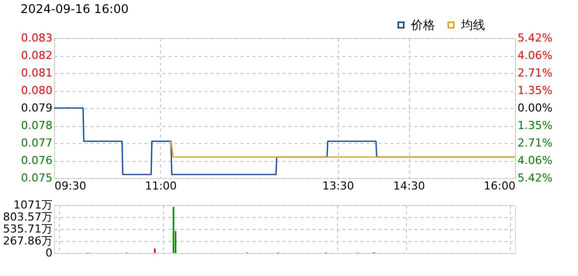  Describe the element at coordinates (500, 186) in the screenshot. I see `x-tick-label: 16:00` at that location.